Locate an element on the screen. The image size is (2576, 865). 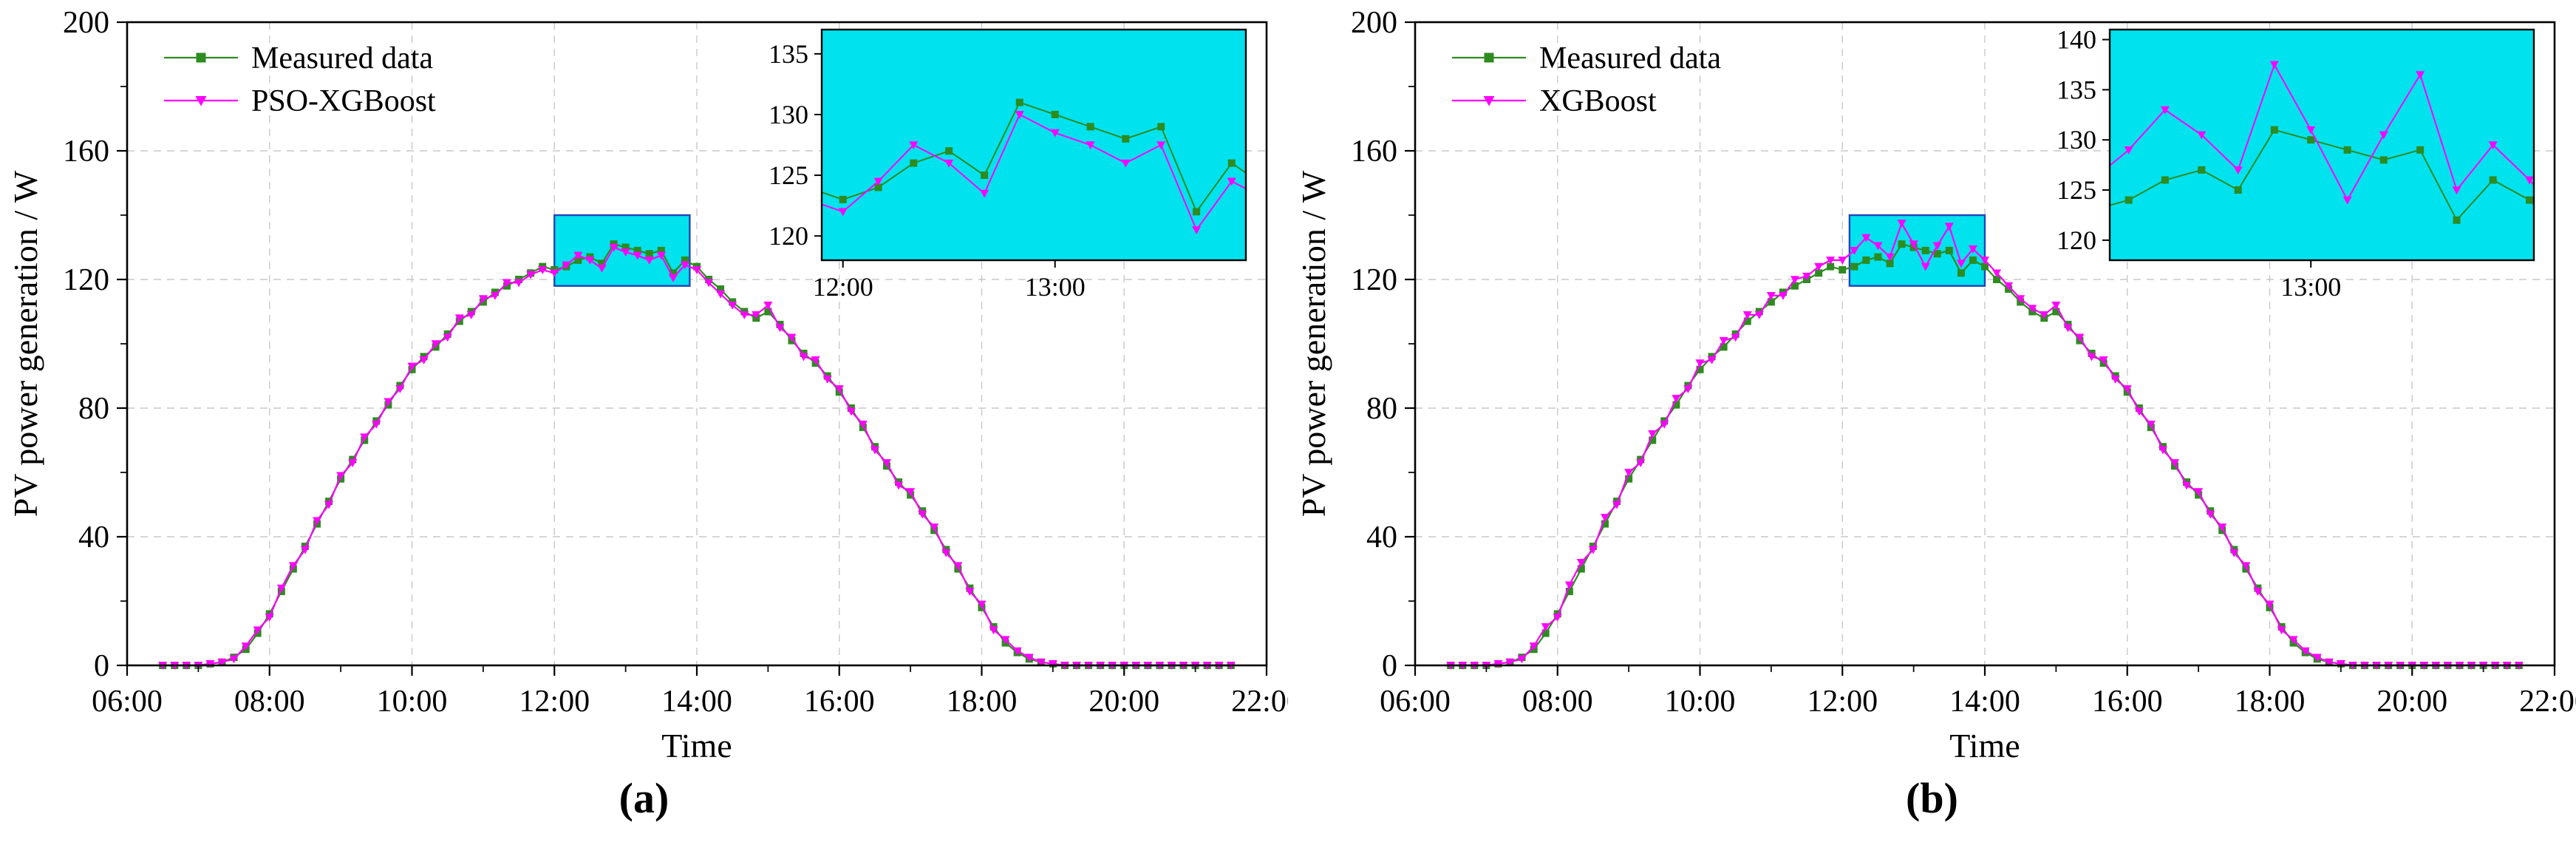
legend-item-1: XGBoost is located at coordinates (1554, 101).